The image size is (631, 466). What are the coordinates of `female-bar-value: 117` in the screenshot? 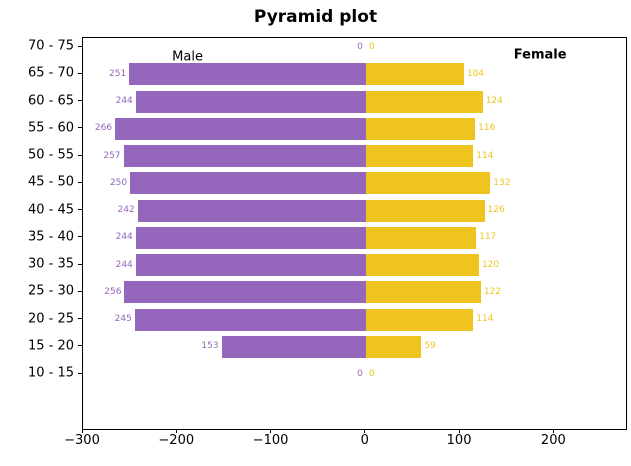 It's located at (488, 237).